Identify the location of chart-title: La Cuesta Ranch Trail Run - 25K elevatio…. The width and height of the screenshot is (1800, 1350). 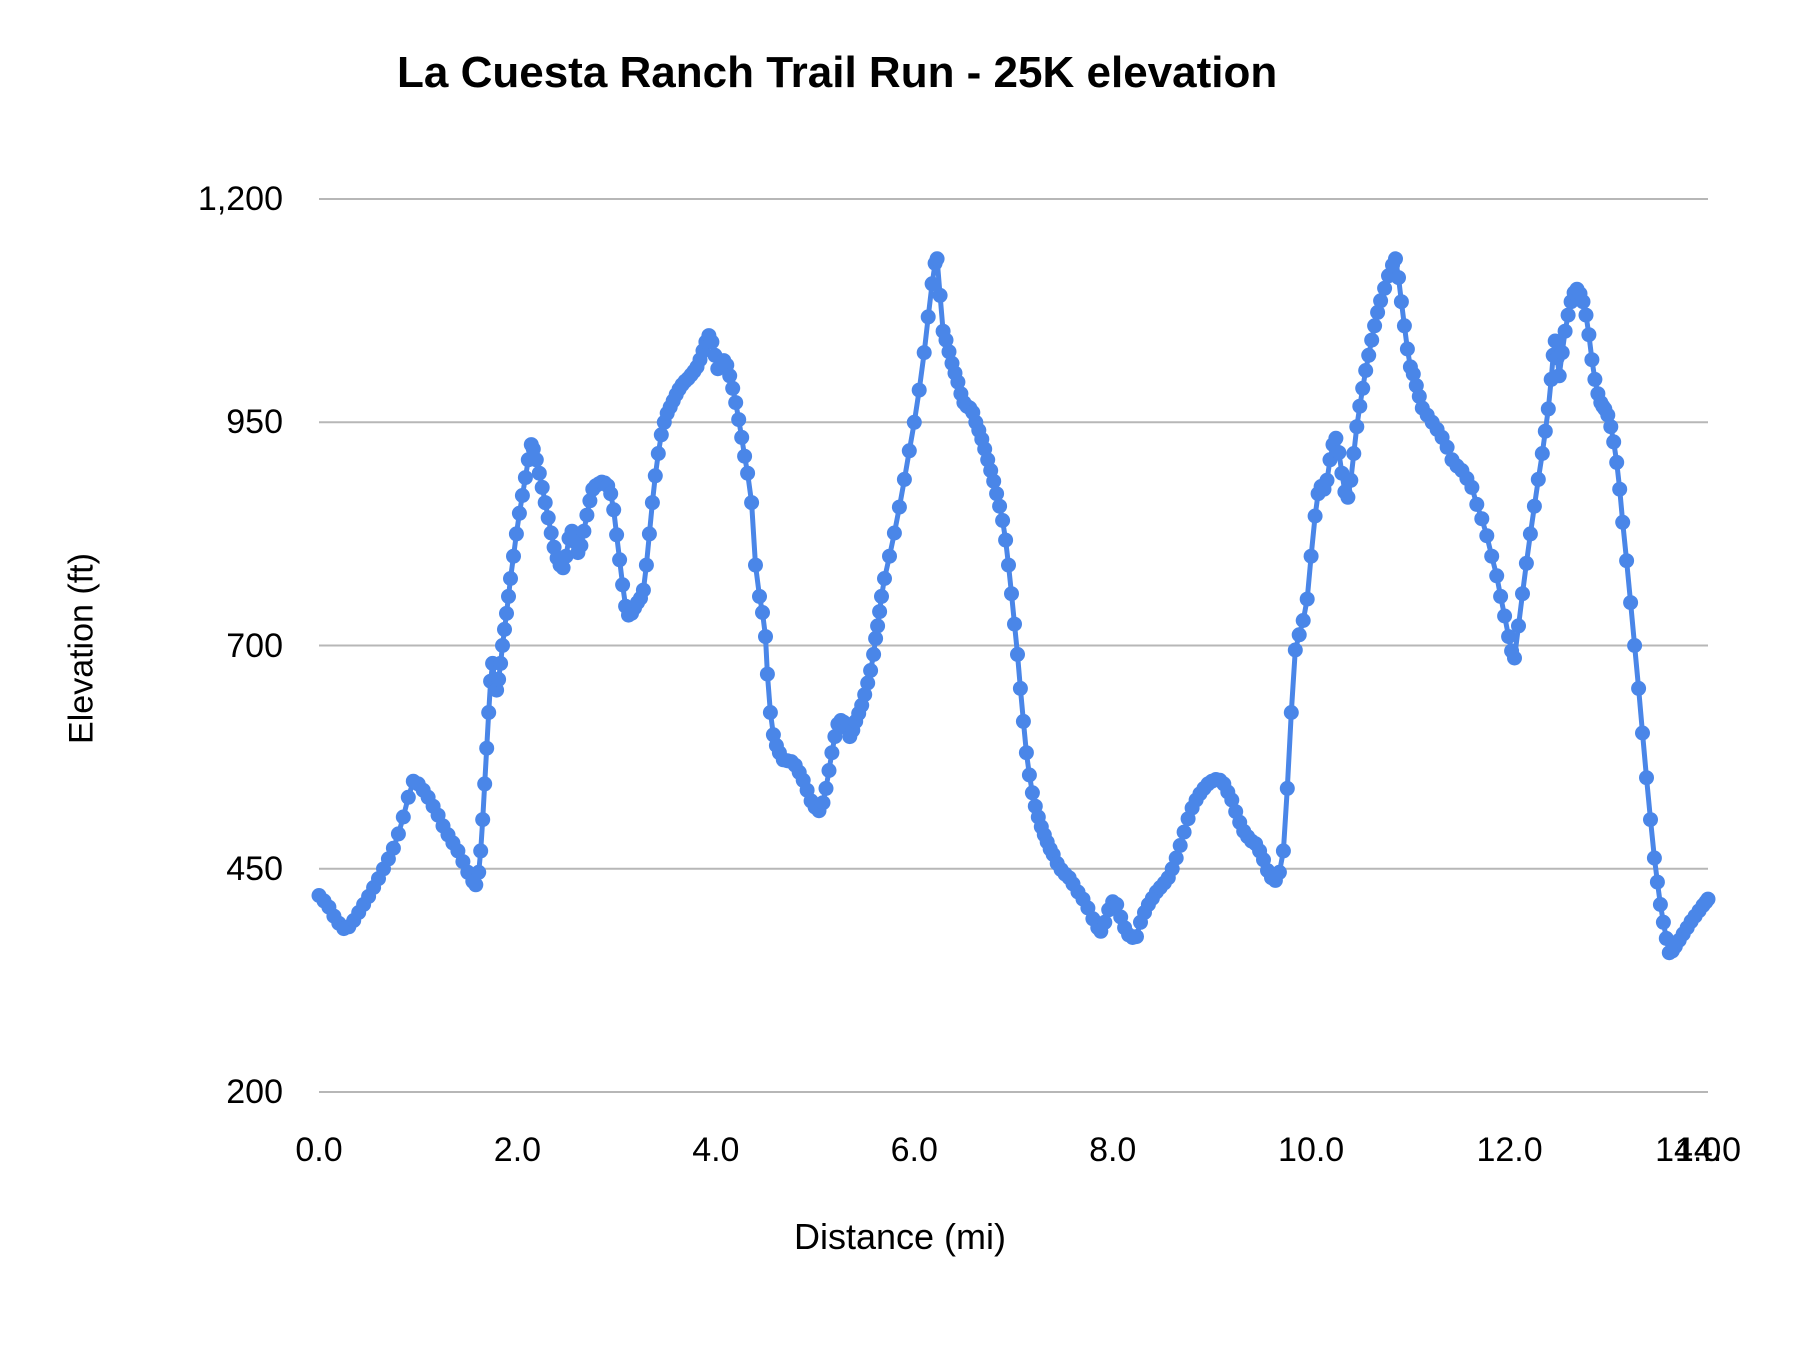
(837, 72).